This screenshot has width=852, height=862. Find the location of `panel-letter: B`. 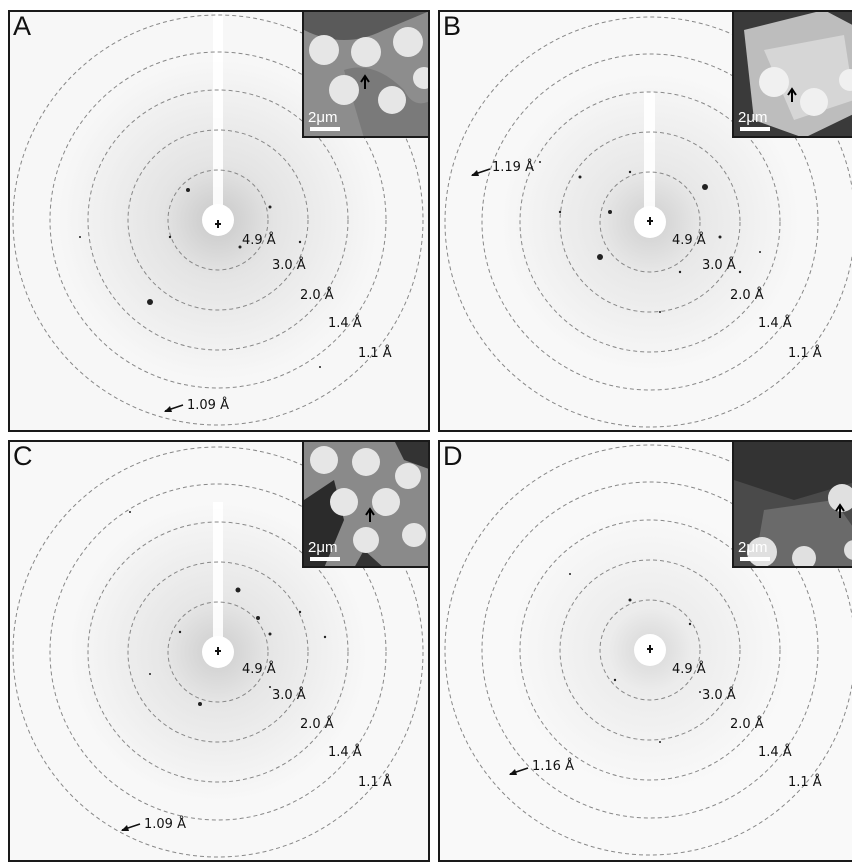

panel-letter: B is located at coordinates (452, 26).